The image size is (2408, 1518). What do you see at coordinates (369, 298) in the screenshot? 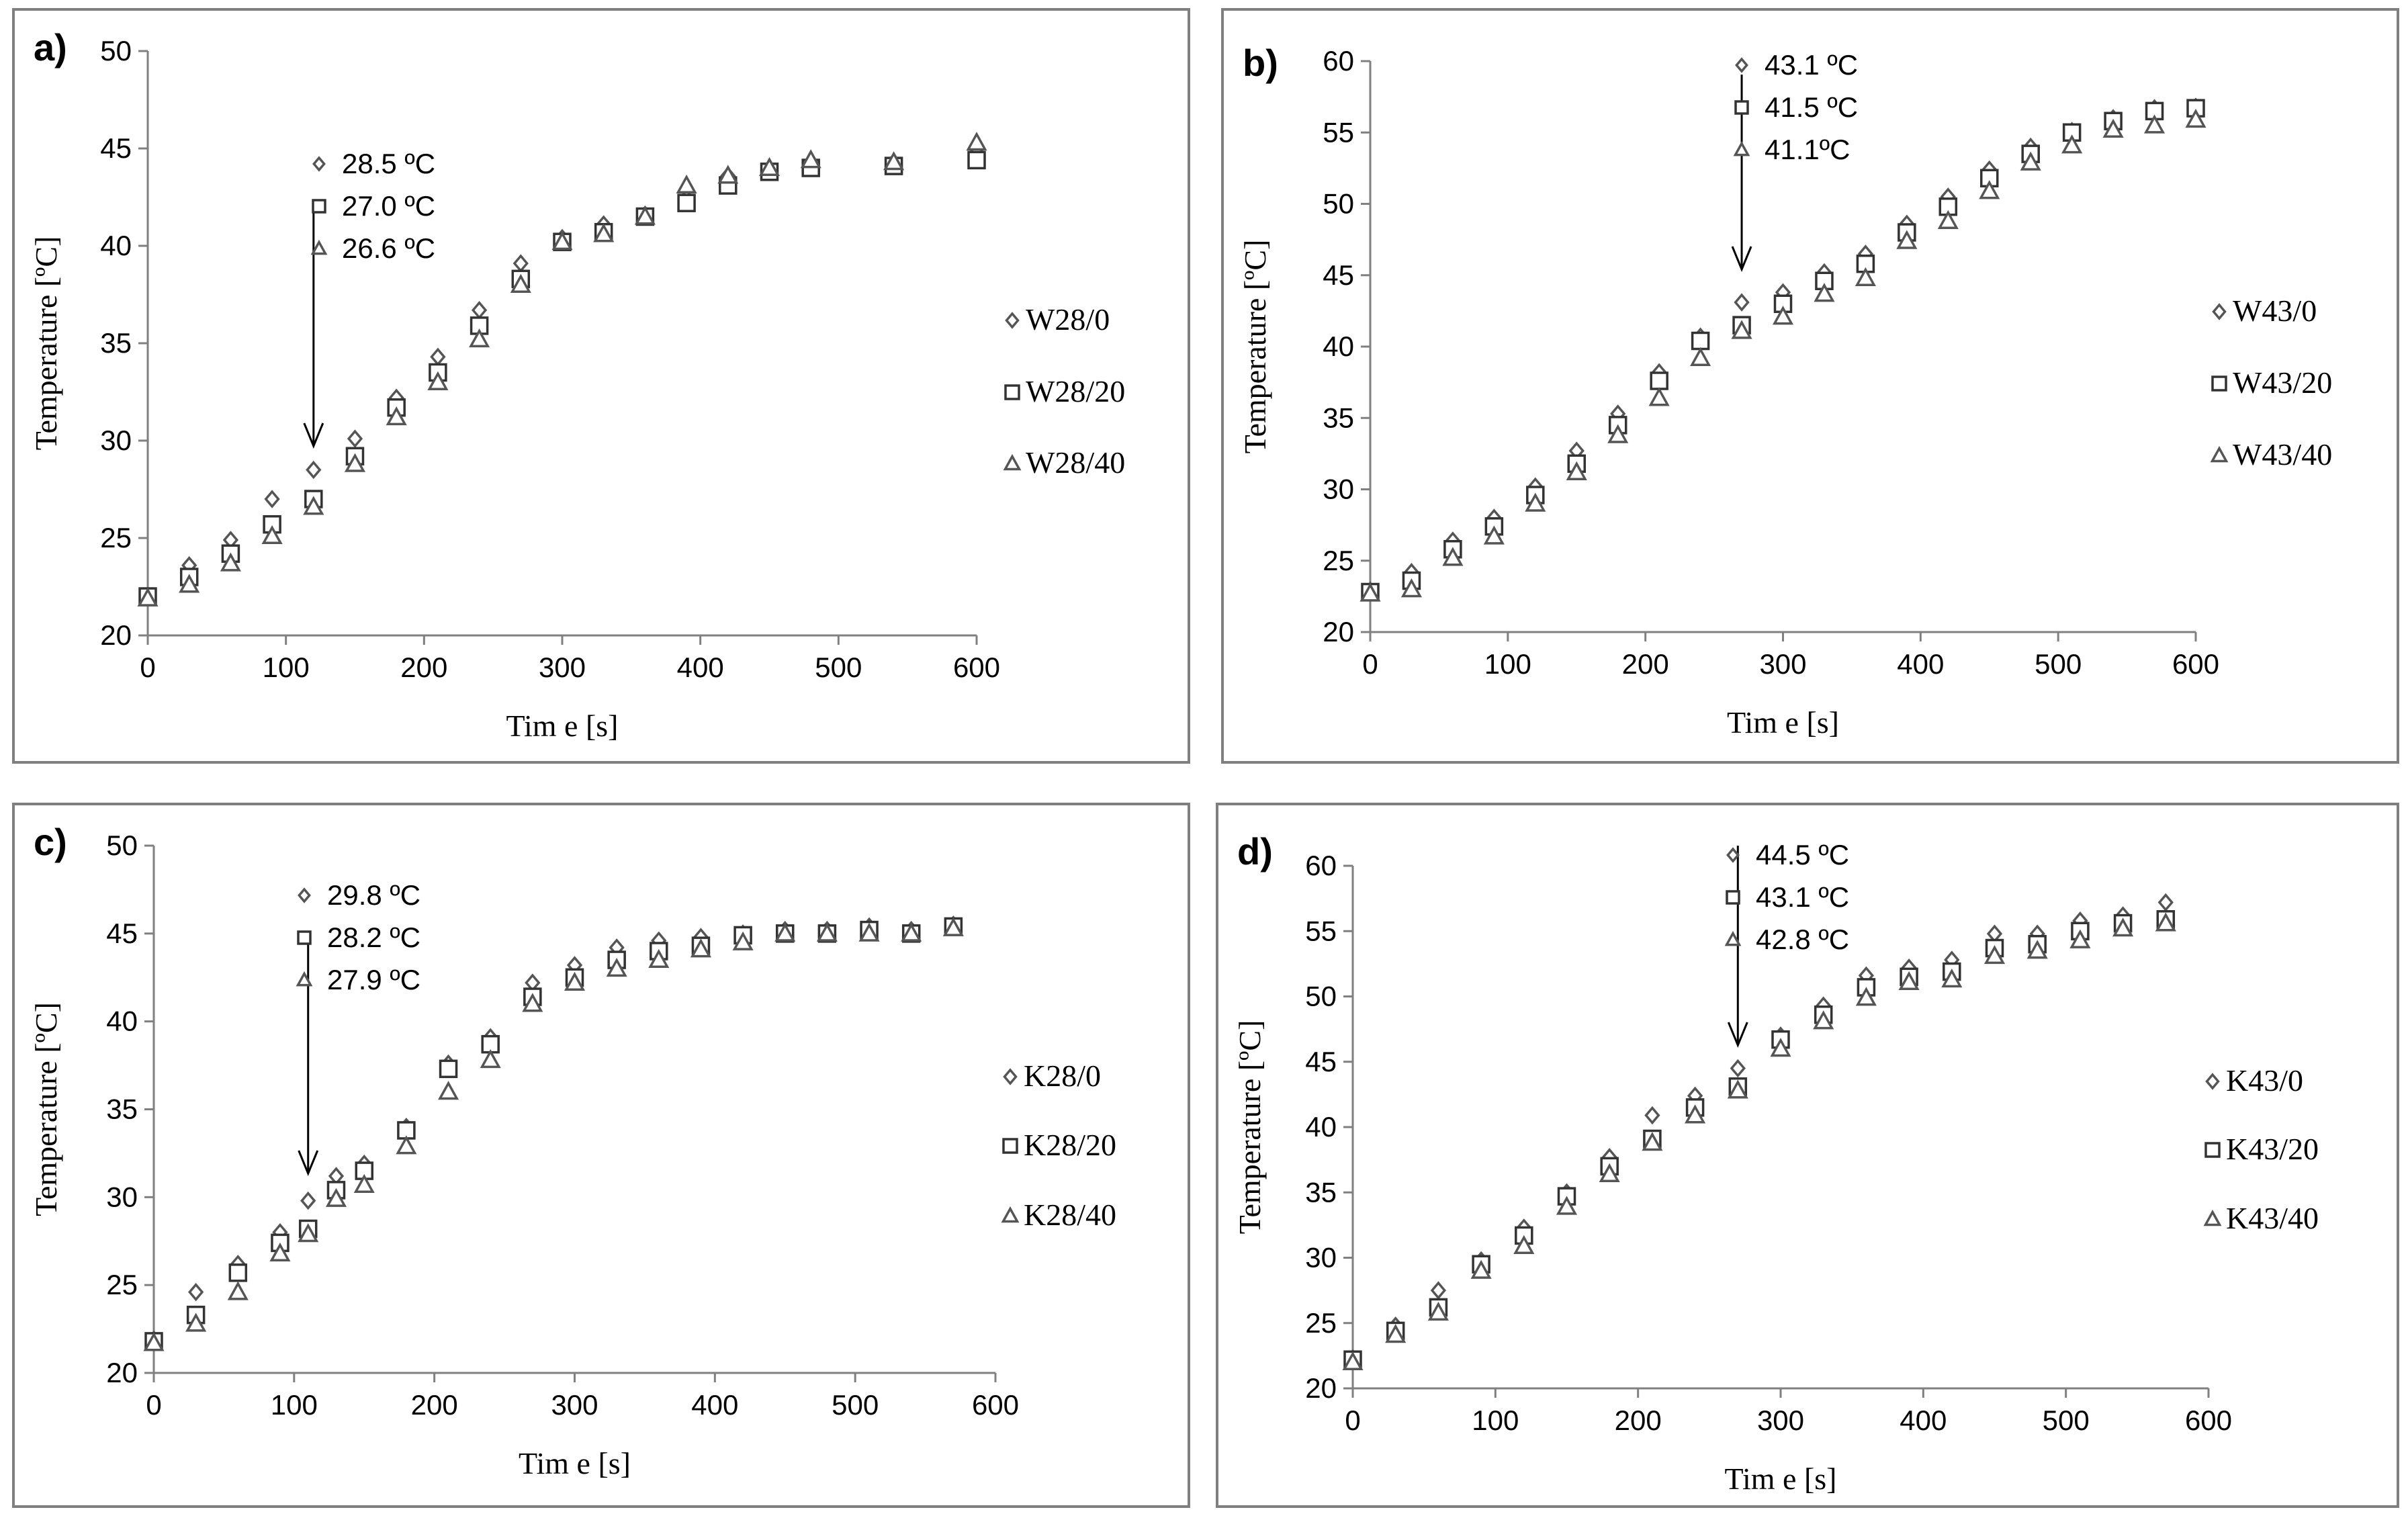
I see `annotation: 28.5 ºC 27.0 ºC 26.6 ºC` at bounding box center [369, 298].